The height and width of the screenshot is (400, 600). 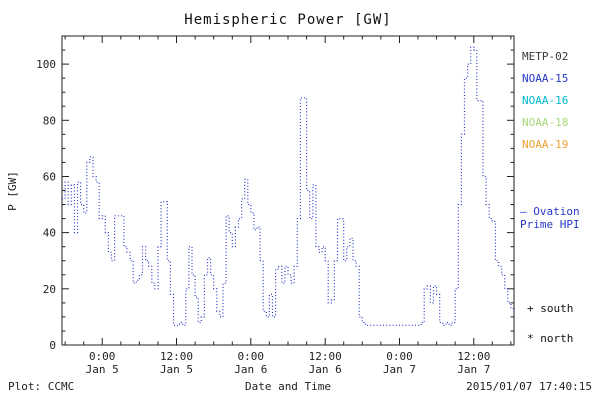 What do you see at coordinates (49, 120) in the screenshot?
I see `y-tick-label: 80` at bounding box center [49, 120].